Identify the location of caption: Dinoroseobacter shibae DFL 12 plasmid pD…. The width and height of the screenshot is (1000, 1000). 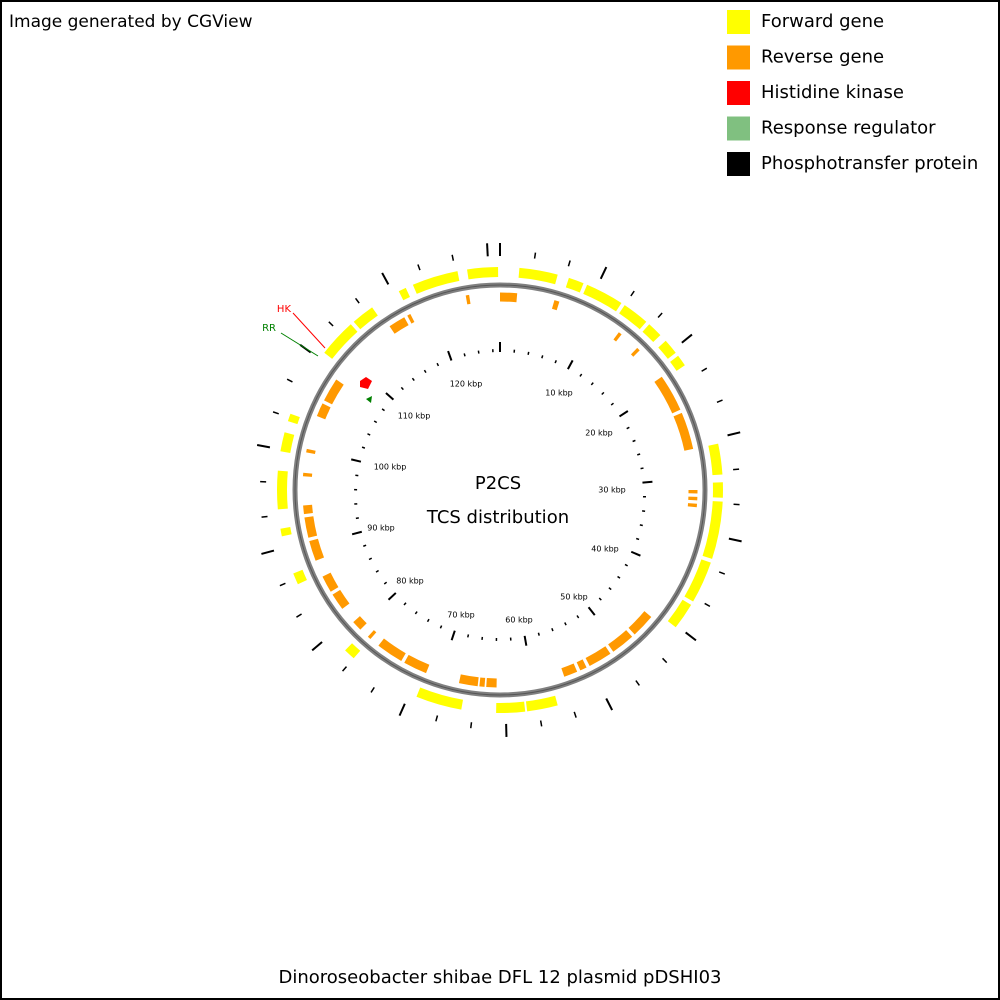
(500, 977).